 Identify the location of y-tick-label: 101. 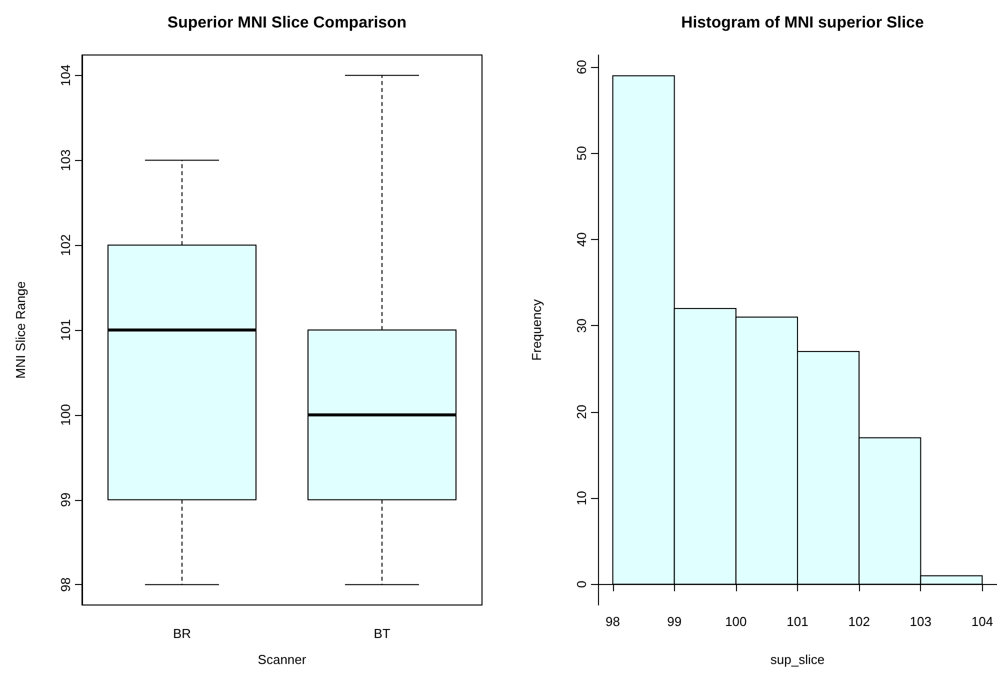
(65, 330).